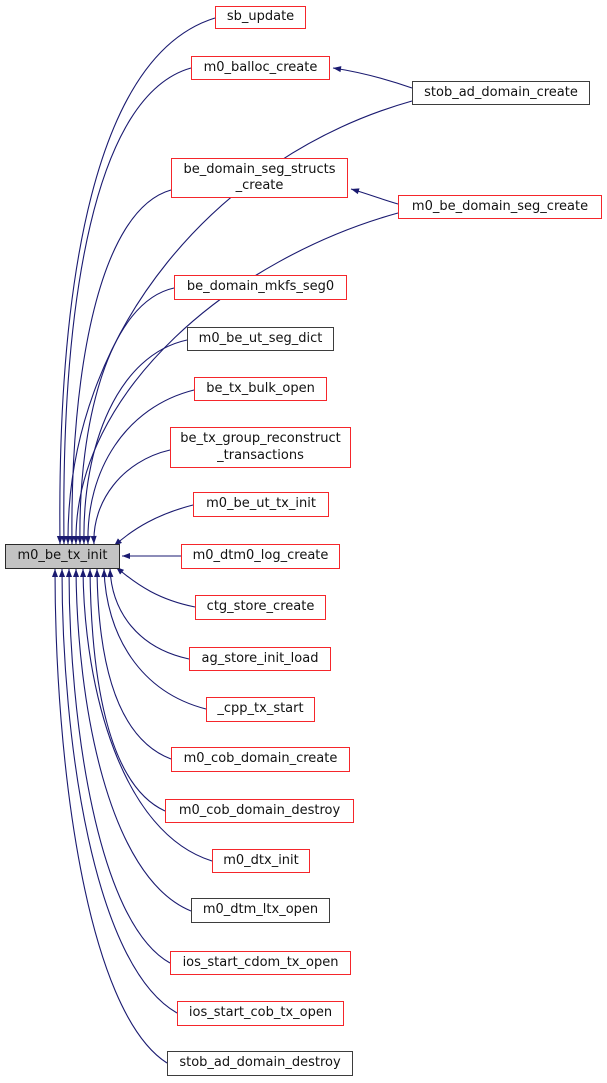 This screenshot has width=607, height=1083. What do you see at coordinates (260, 447) in the screenshot?
I see `node-be_tx_group_reconstruct_transactions: be_tx_group_reconstruct _transactions` at bounding box center [260, 447].